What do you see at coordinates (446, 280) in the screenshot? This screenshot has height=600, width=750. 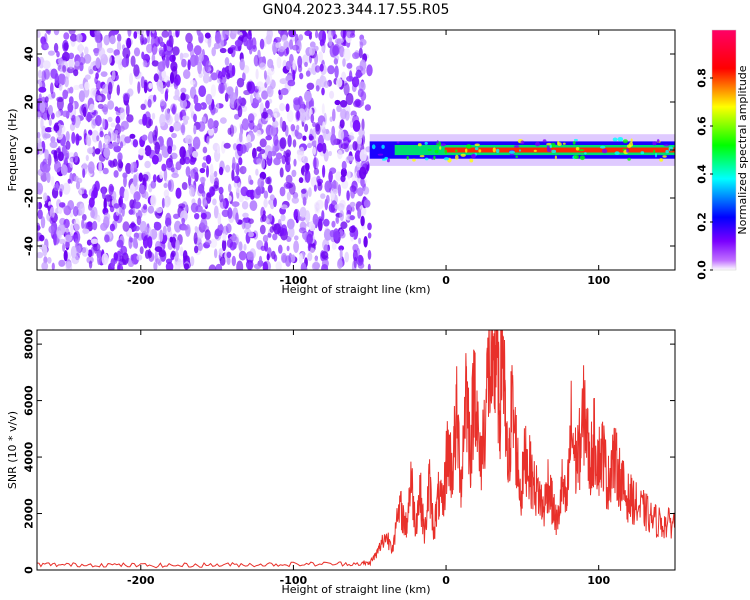 I see `spectrogram-x-tick-label: 0` at bounding box center [446, 280].